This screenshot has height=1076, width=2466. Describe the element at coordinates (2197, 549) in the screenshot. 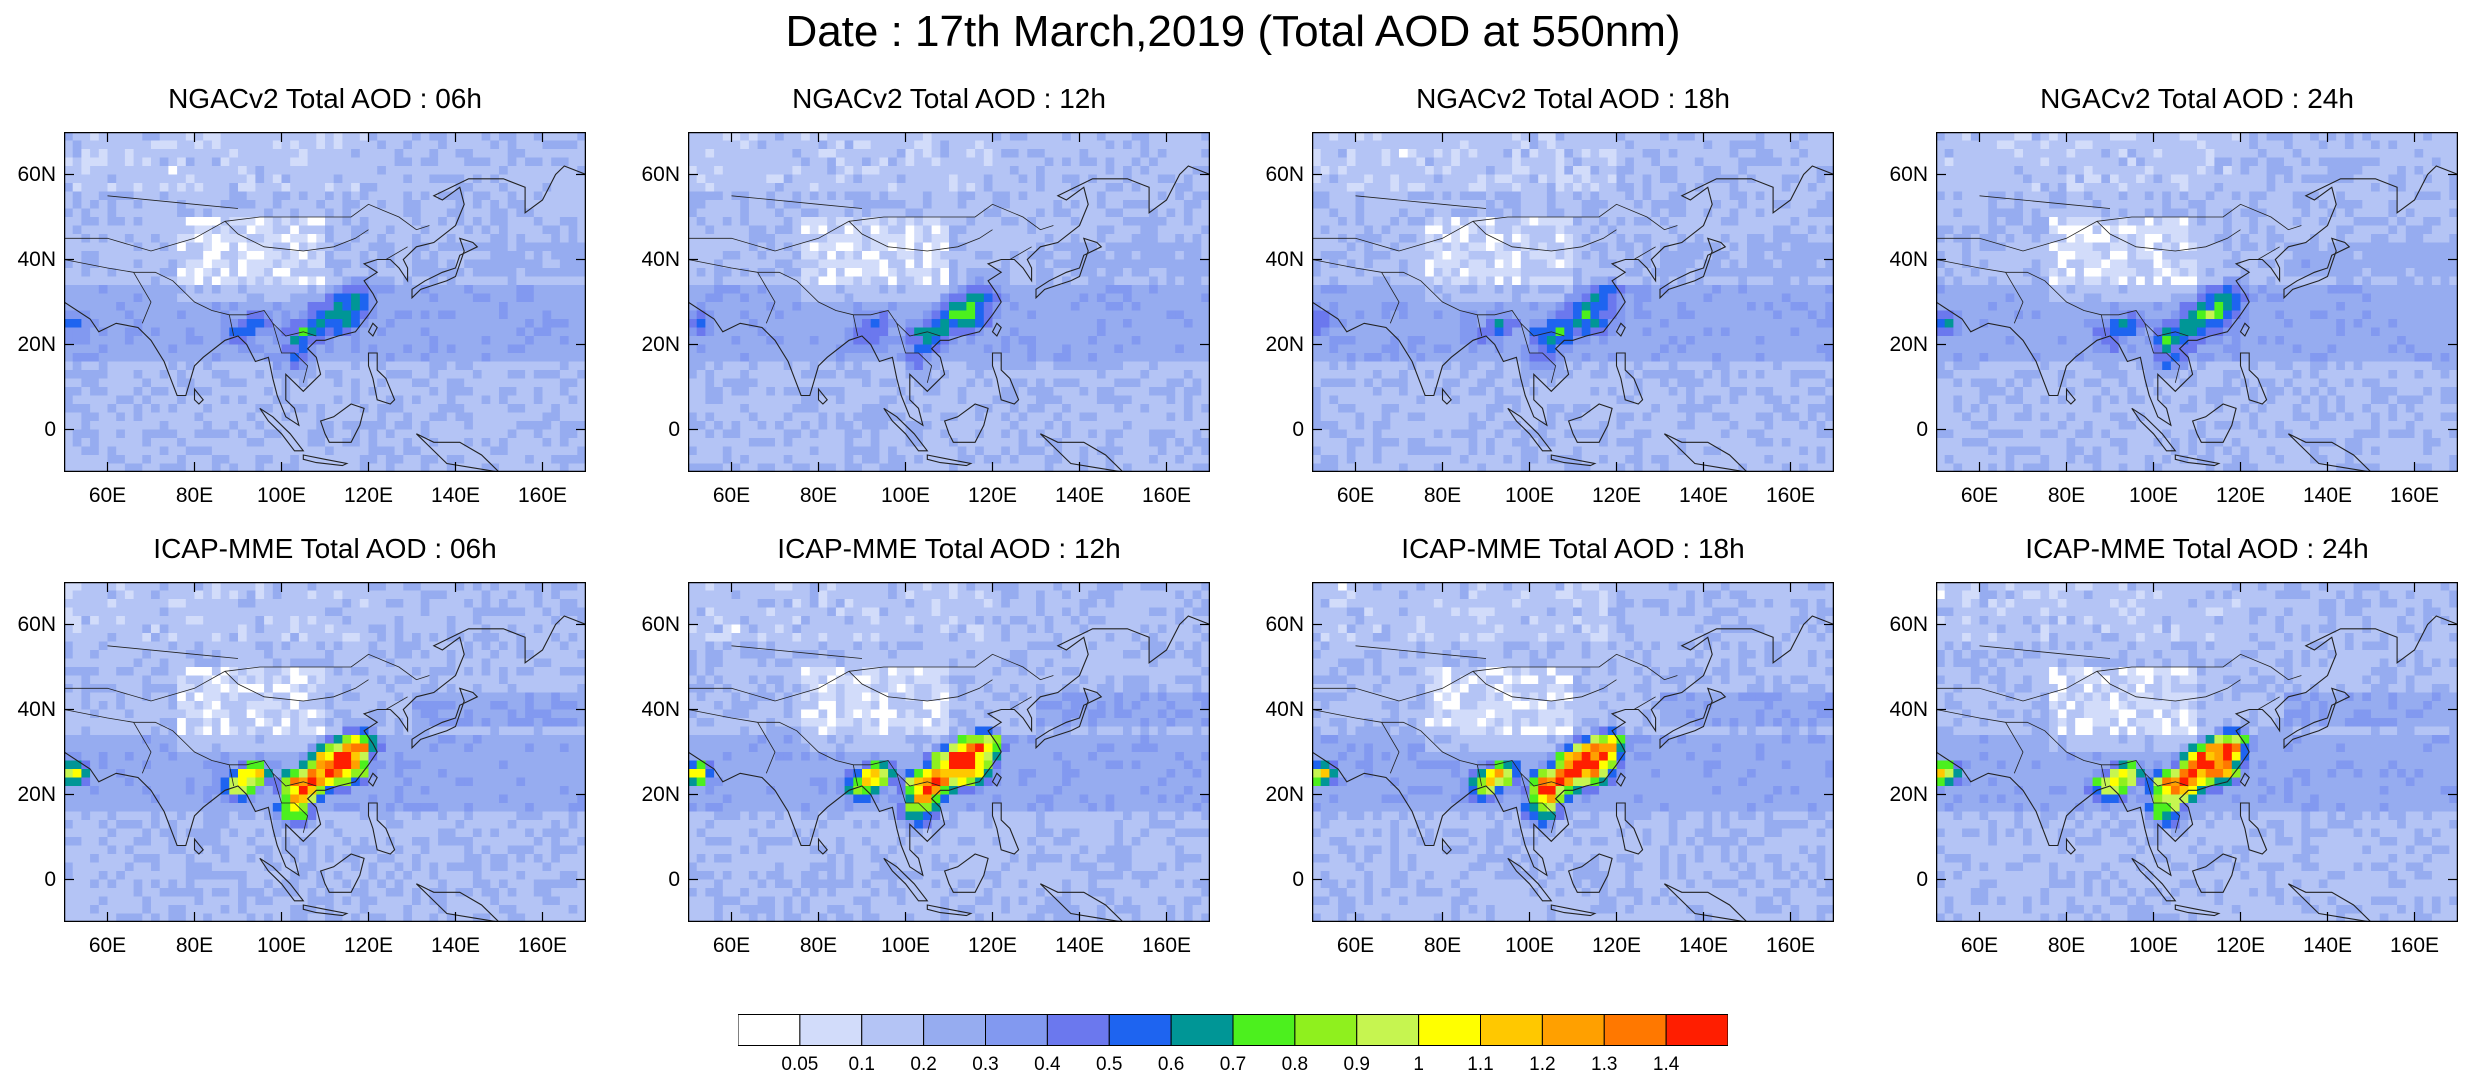

I see `panel-title: ICAP-MME Total AOD : 24h` at that location.